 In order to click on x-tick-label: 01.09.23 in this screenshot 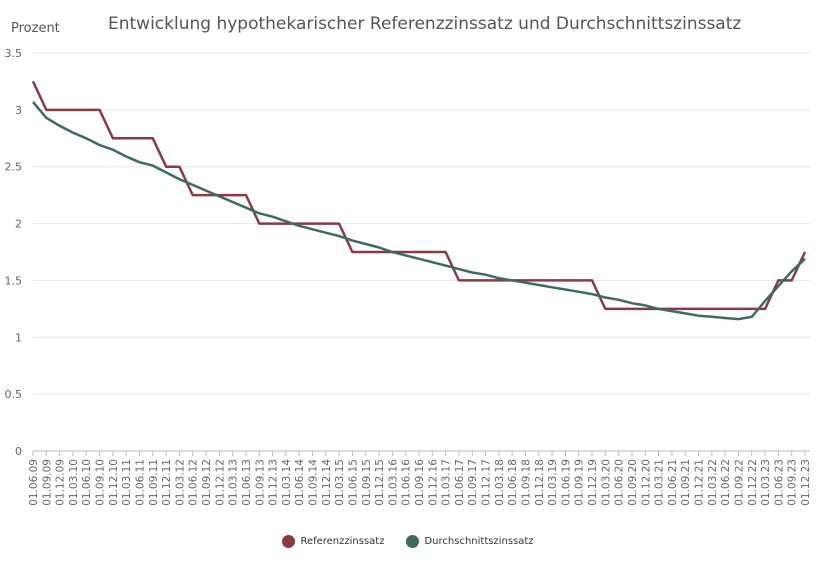, I will do `click(793, 482)`.